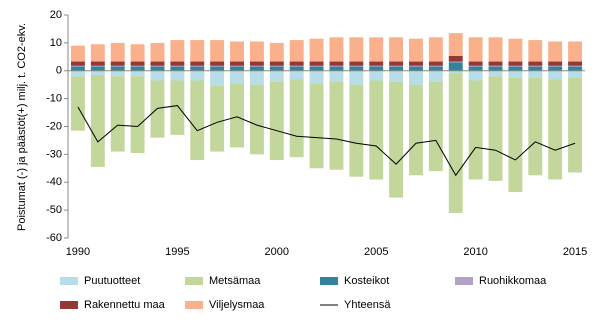 This screenshot has height=325, width=602. I want to click on y-tick-label: -30, so click(54, 154).